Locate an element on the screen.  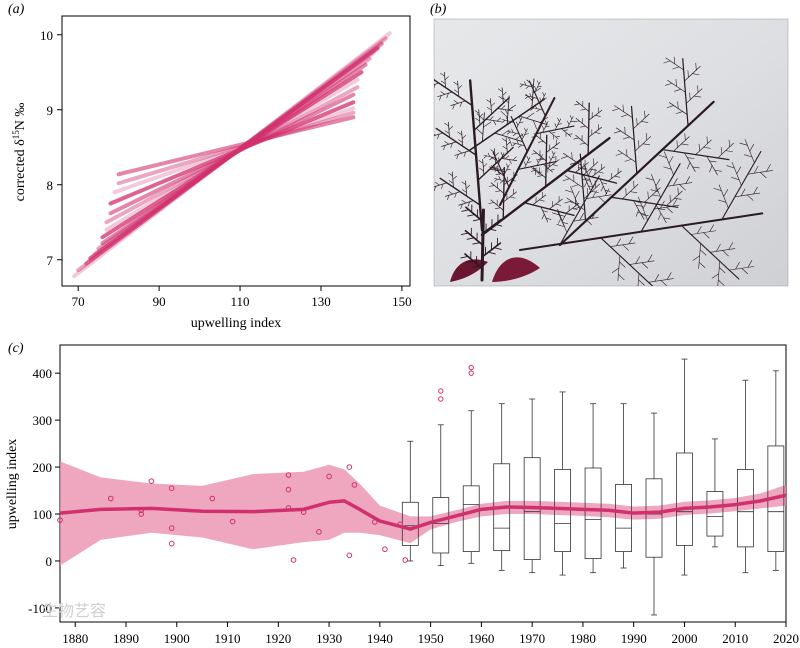
y-tick-label: 400 is located at coordinates (43, 373).